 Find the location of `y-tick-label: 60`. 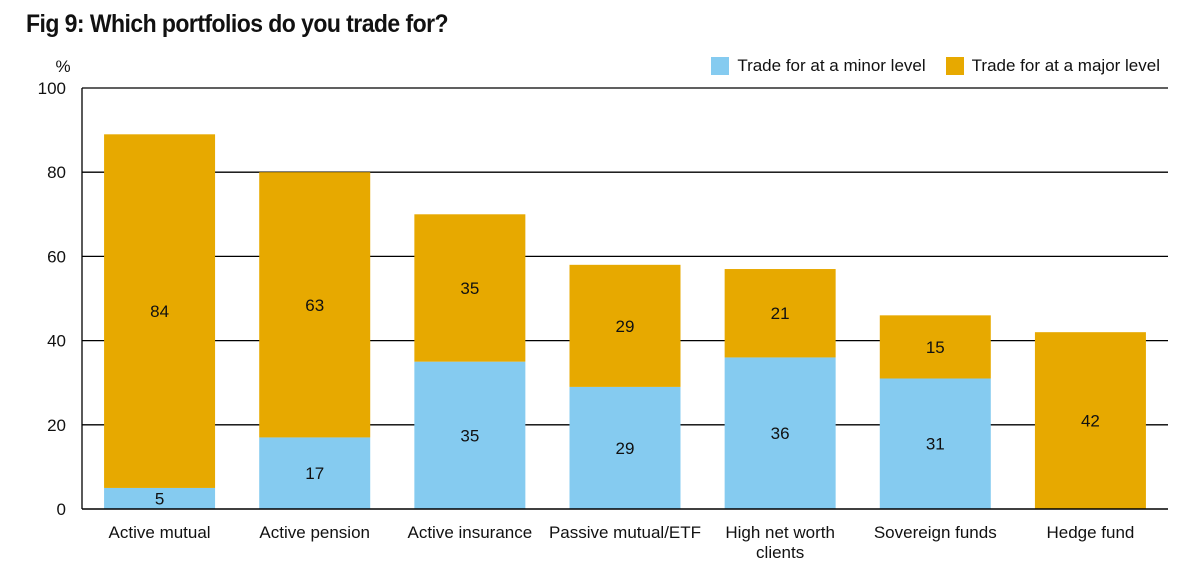

y-tick-label: 60 is located at coordinates (56, 256).